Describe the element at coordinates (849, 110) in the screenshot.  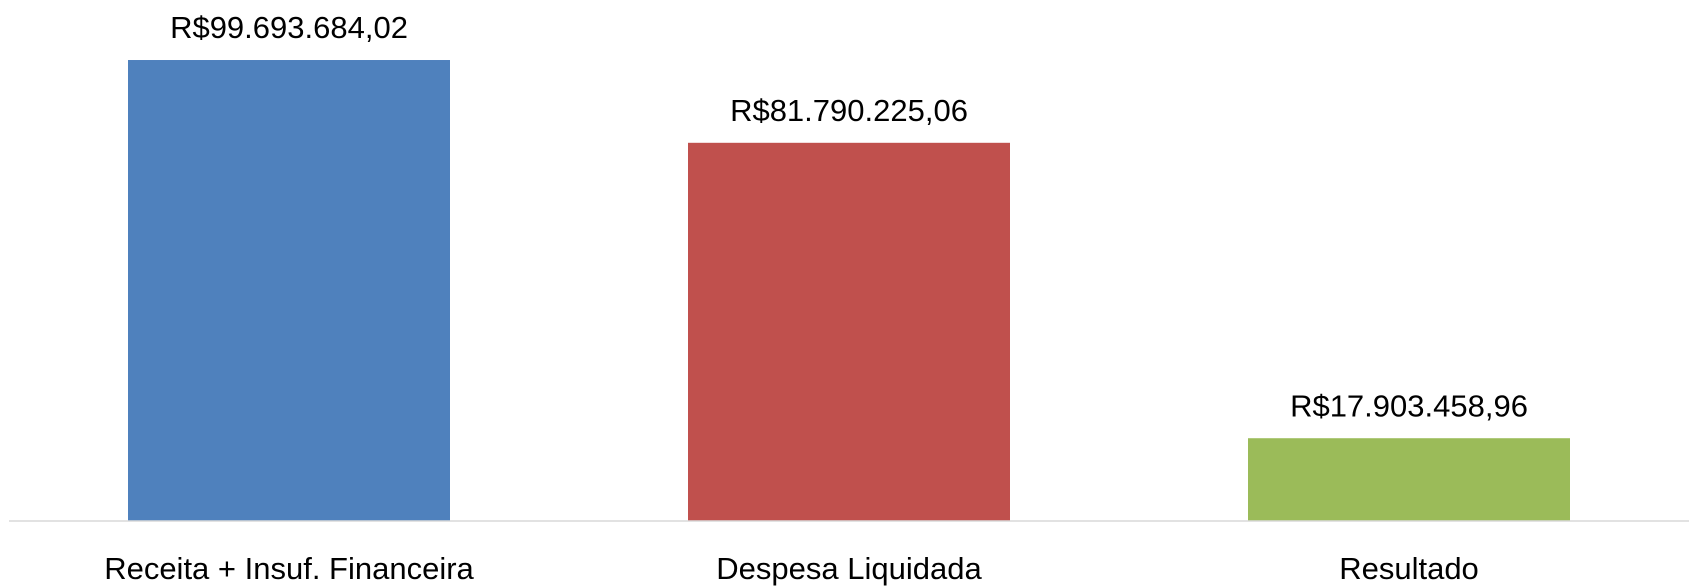
I see `data-label: R$81.790.225,06` at that location.